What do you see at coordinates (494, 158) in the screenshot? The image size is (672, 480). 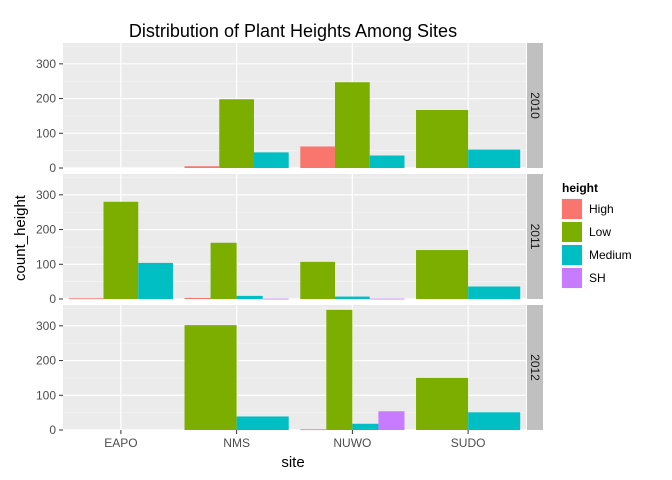 I see `bar-2010-SUDO-Medium` at bounding box center [494, 158].